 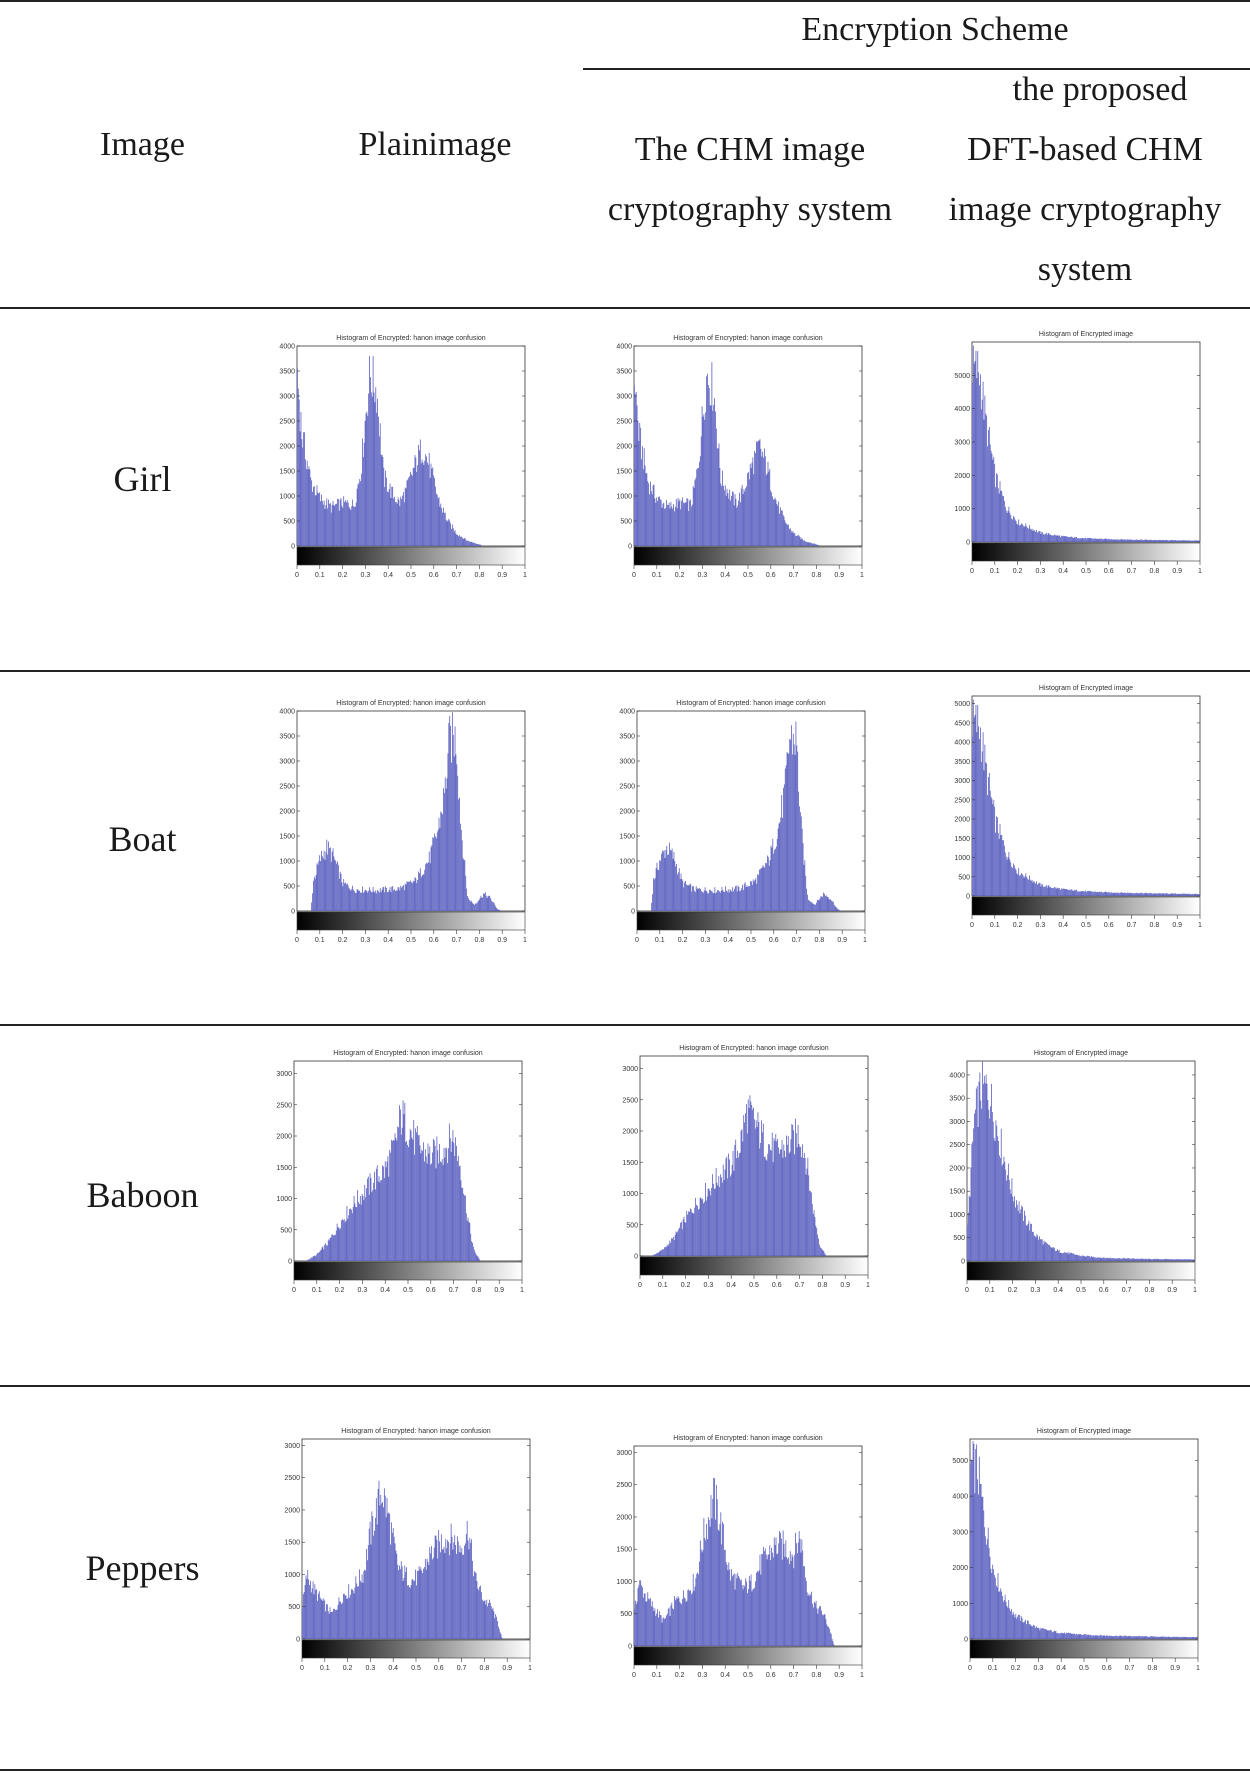 I want to click on x-tick-label: 0.6, so click(x=434, y=940).